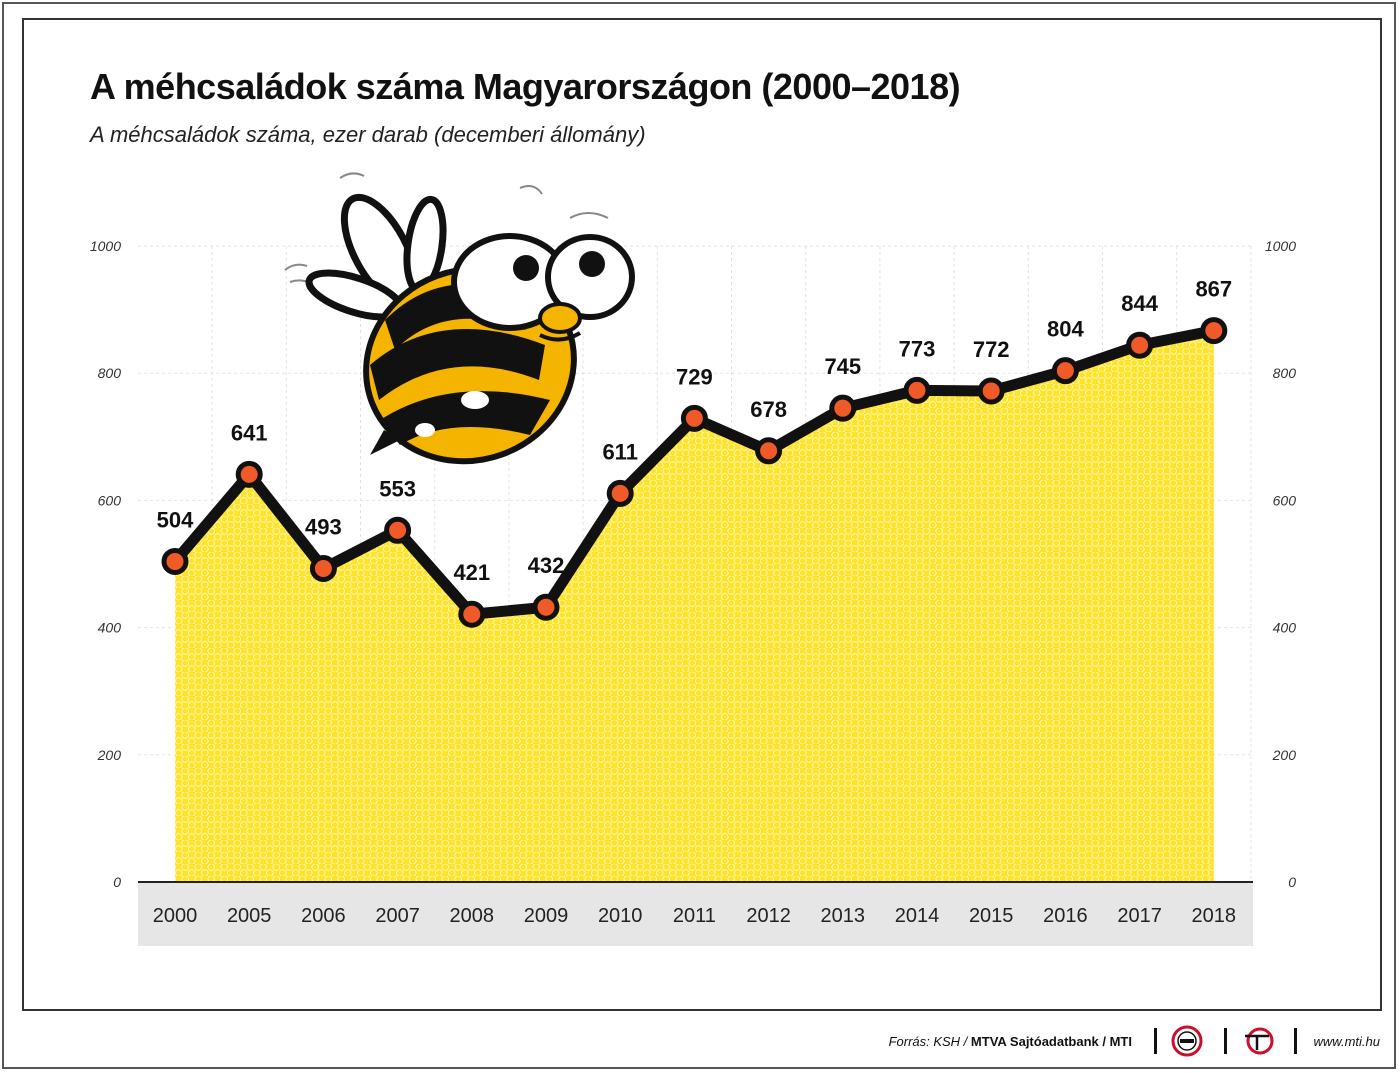 The height and width of the screenshot is (1073, 1400). I want to click on x-tick-label: 2013, so click(843, 916).